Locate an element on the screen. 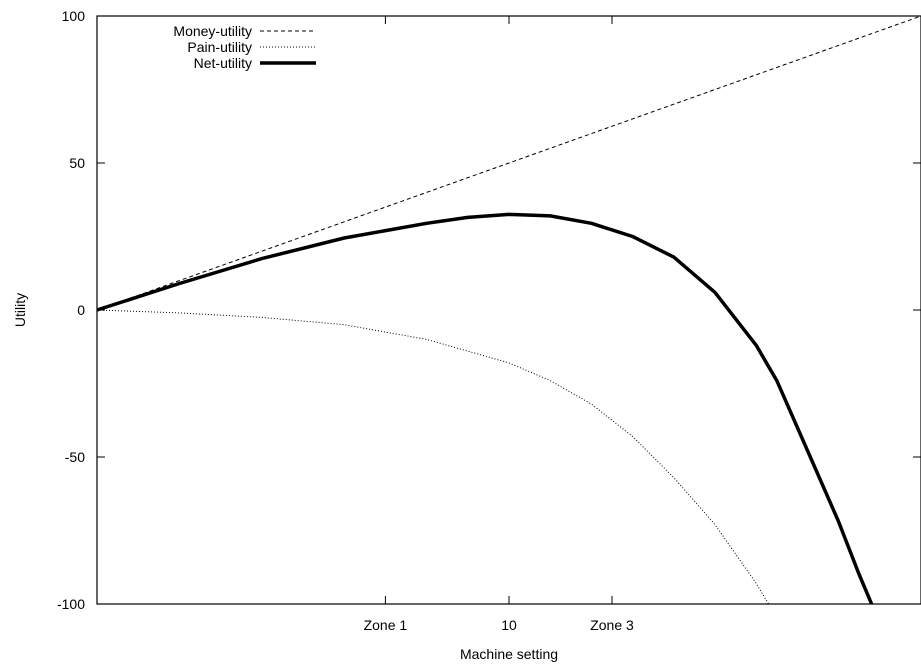 The image size is (921, 664). x-tick-label: Zone 1 is located at coordinates (386, 625).